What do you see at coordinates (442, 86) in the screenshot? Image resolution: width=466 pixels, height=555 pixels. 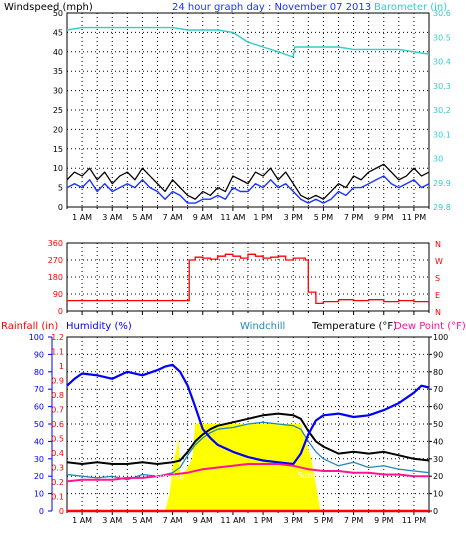 I see `barometer-tick-label: 30.3` at bounding box center [442, 86].